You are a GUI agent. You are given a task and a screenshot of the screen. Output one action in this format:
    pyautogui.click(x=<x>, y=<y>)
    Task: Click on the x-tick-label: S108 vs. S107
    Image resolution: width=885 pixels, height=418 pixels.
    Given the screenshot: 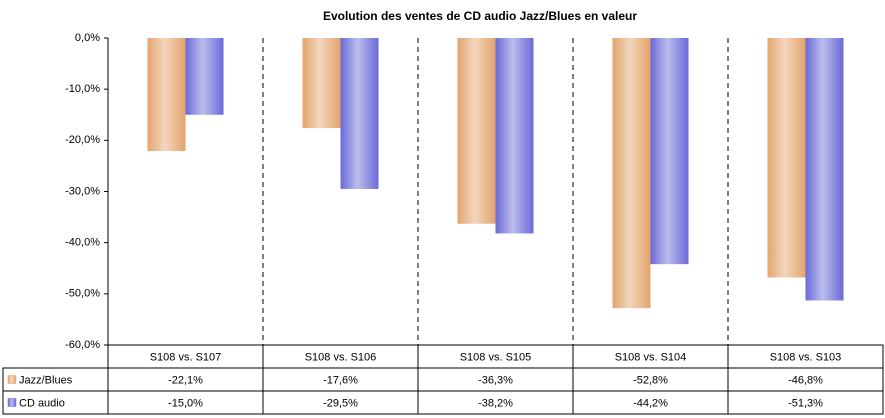 What is the action you would take?
    pyautogui.click(x=186, y=357)
    